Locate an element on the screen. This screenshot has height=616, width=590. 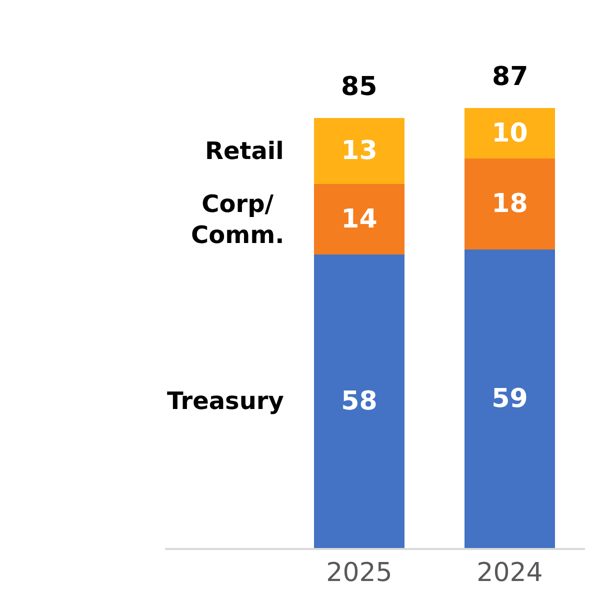
total-label: 87 is located at coordinates (510, 77).